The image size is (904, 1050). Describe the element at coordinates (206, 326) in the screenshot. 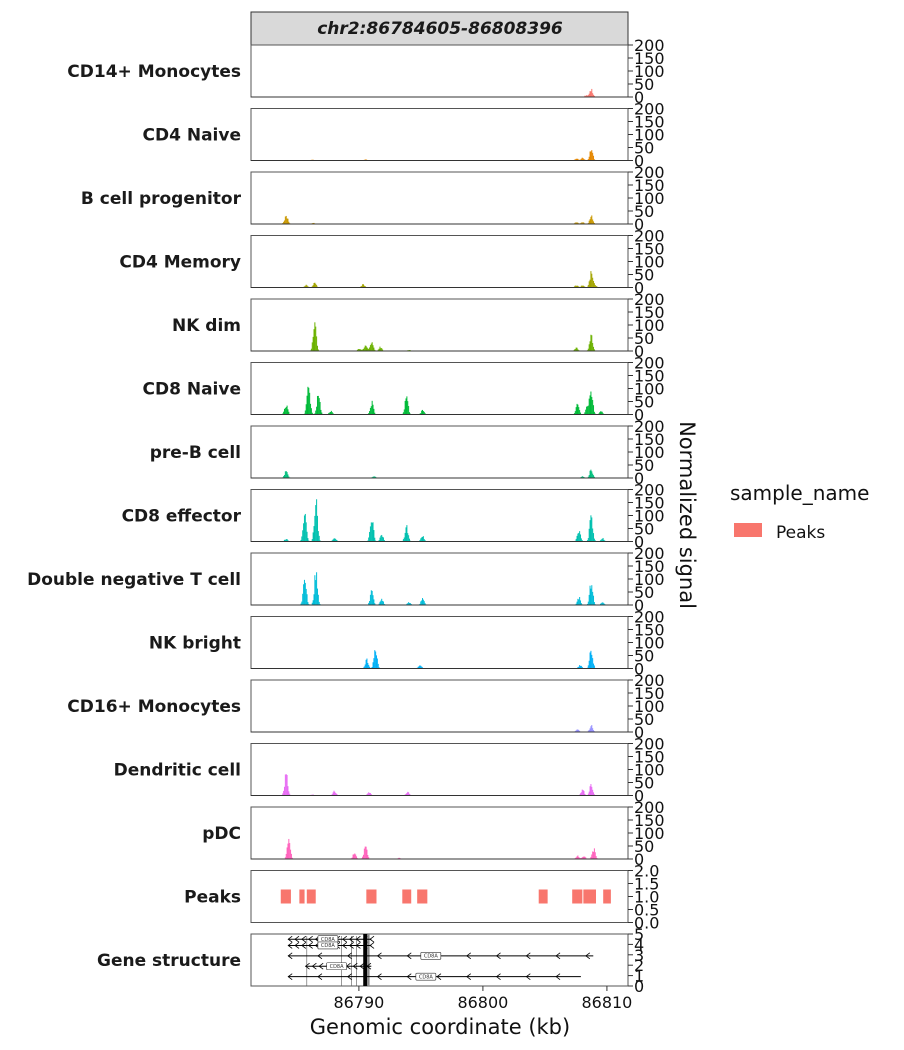

I see `track-label: NK dim` at that location.